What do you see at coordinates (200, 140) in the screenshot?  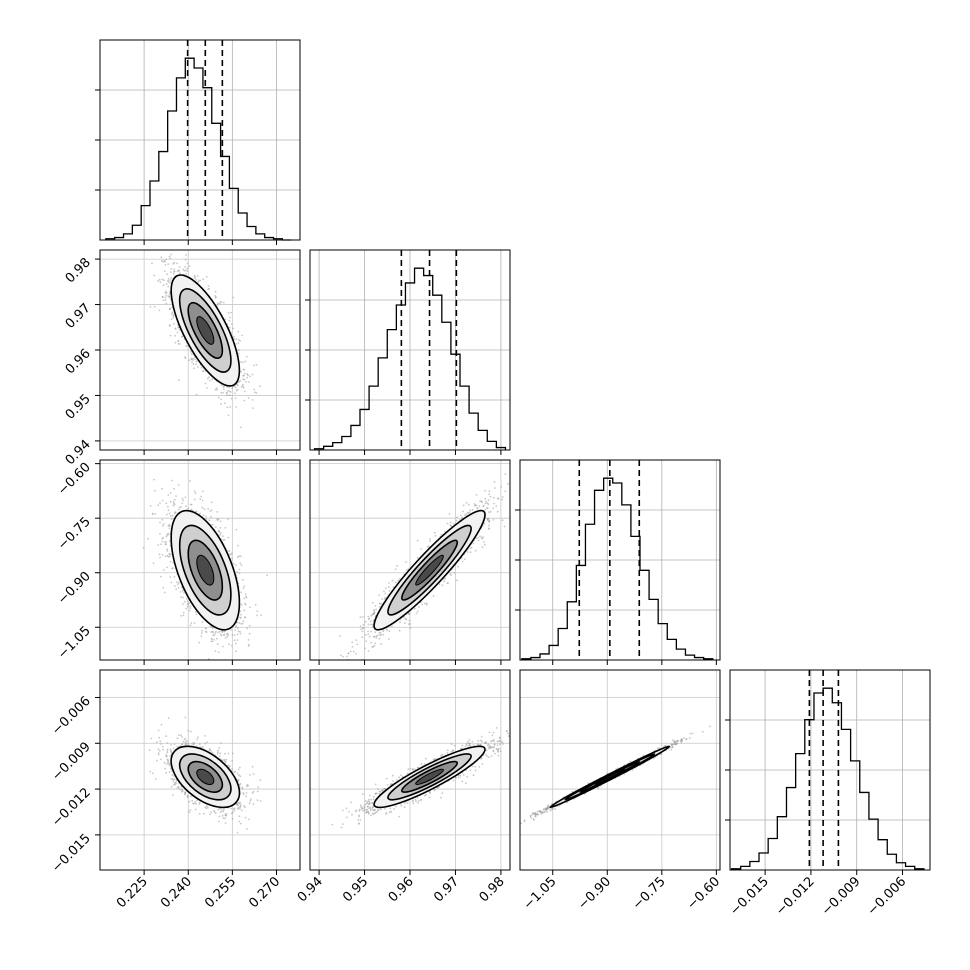 I see `panel-frame` at bounding box center [200, 140].